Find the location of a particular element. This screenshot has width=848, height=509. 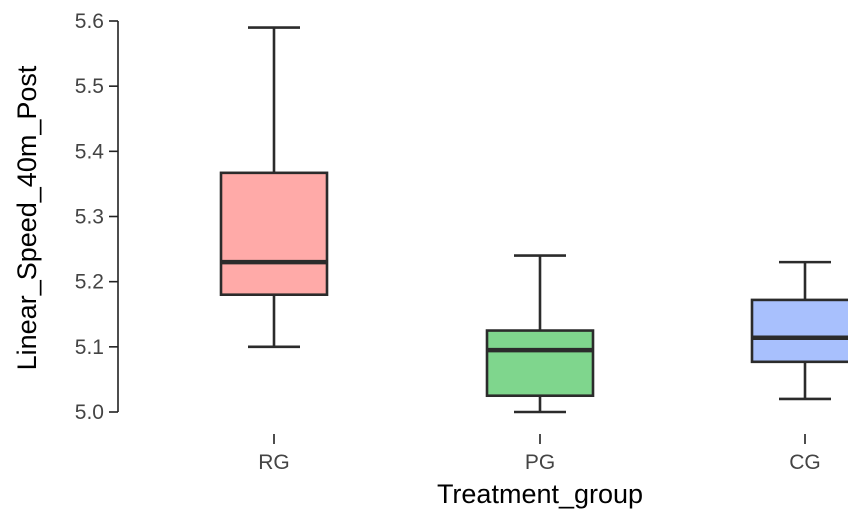

y-tick-label: 5.6 is located at coordinates (89, 21).